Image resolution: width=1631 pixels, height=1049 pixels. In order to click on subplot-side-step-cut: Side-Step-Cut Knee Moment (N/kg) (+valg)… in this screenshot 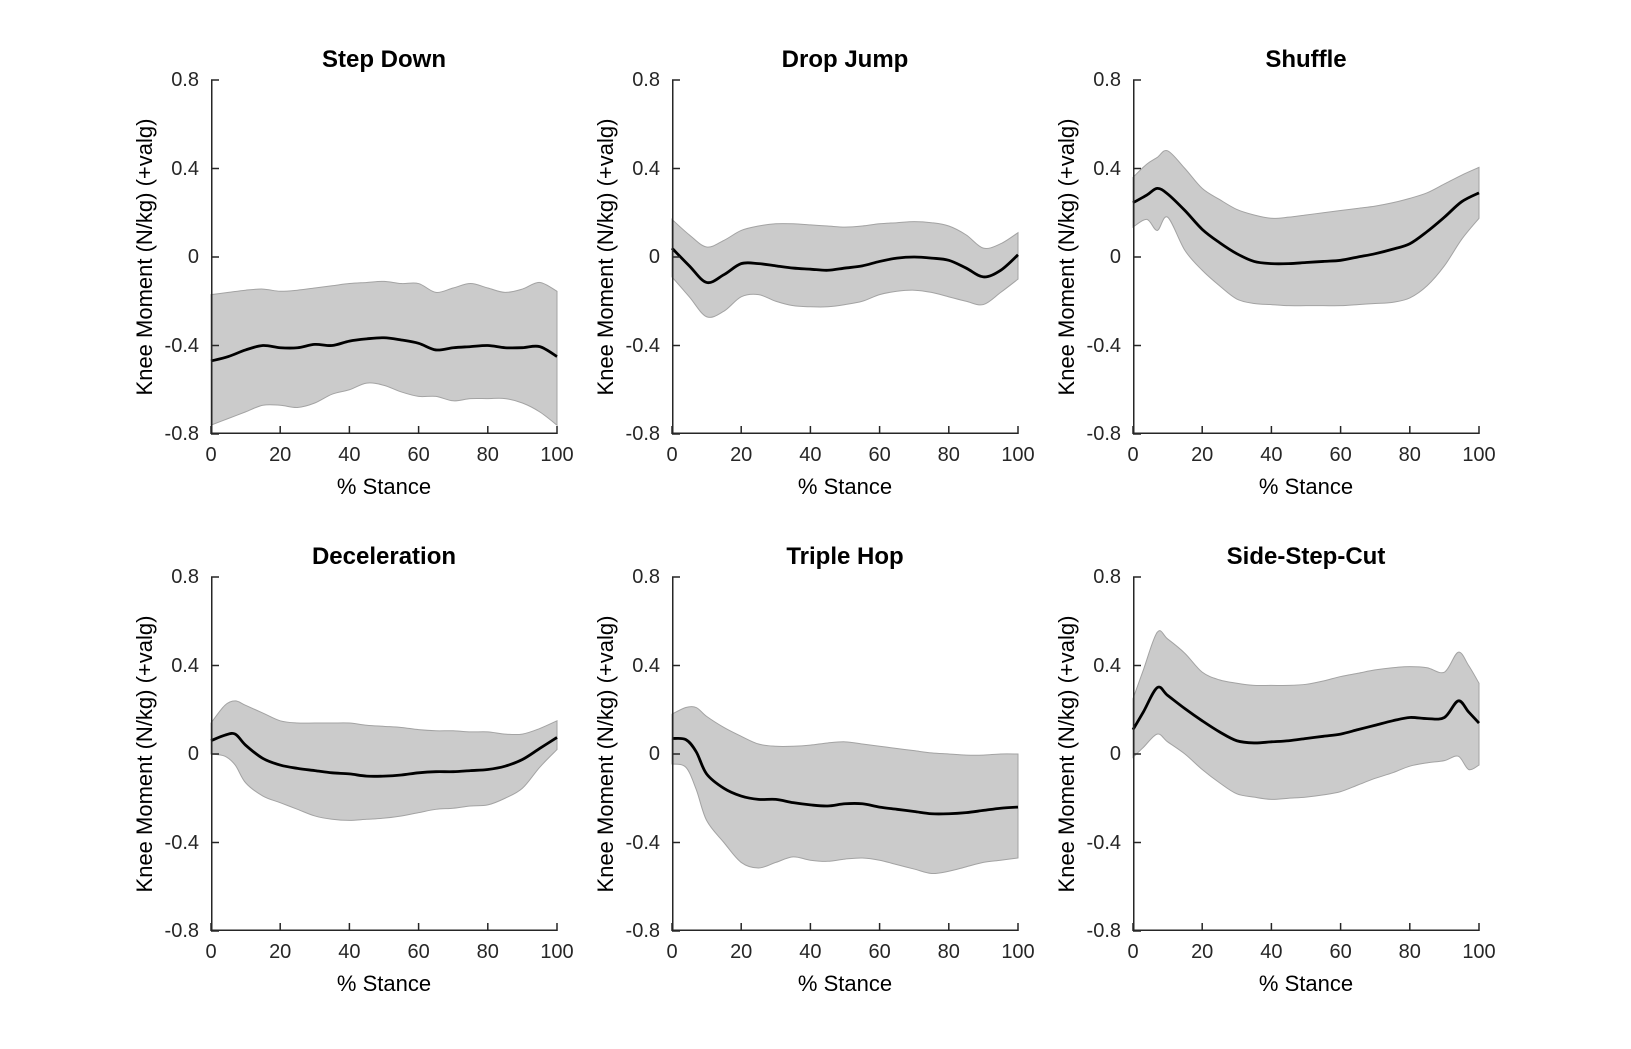, I will do `click(1275, 769)`.